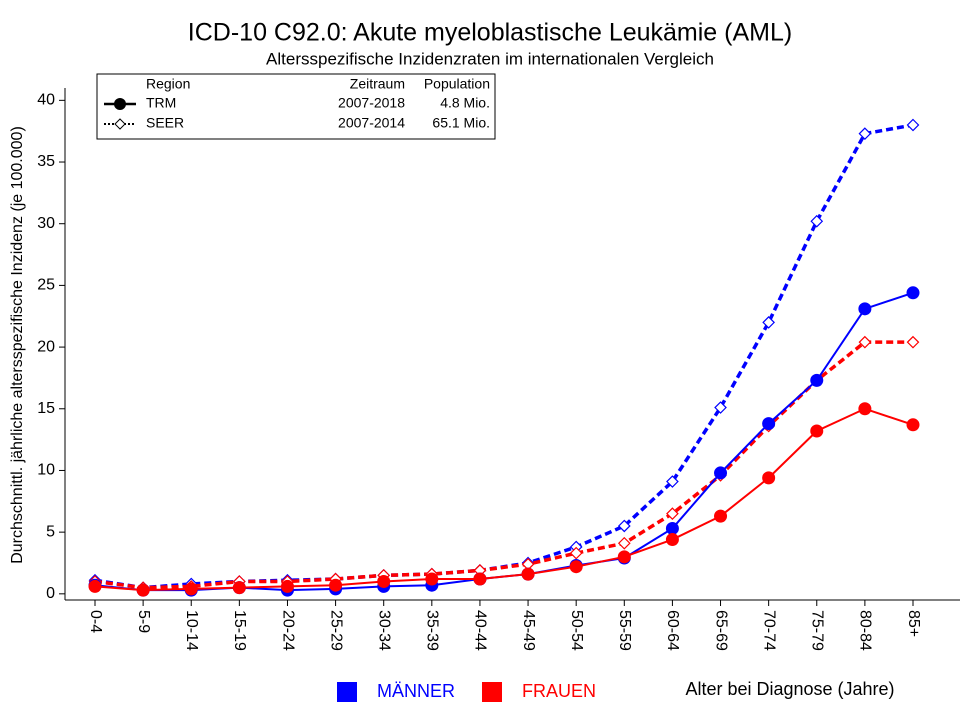  Describe the element at coordinates (371, 103) in the screenshot. I see `legend-period: 2007-2018` at that location.